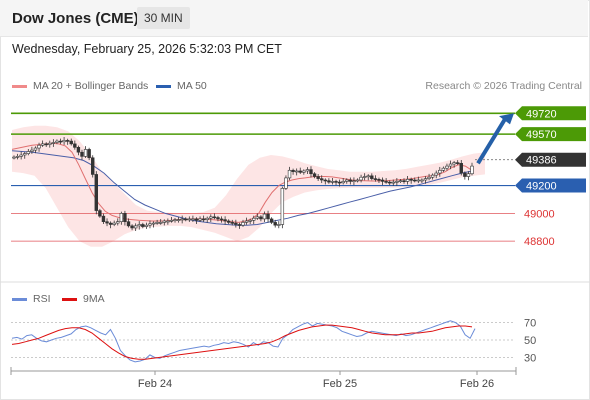 The height and width of the screenshot is (400, 590). I want to click on rsi-line, so click(243, 341).